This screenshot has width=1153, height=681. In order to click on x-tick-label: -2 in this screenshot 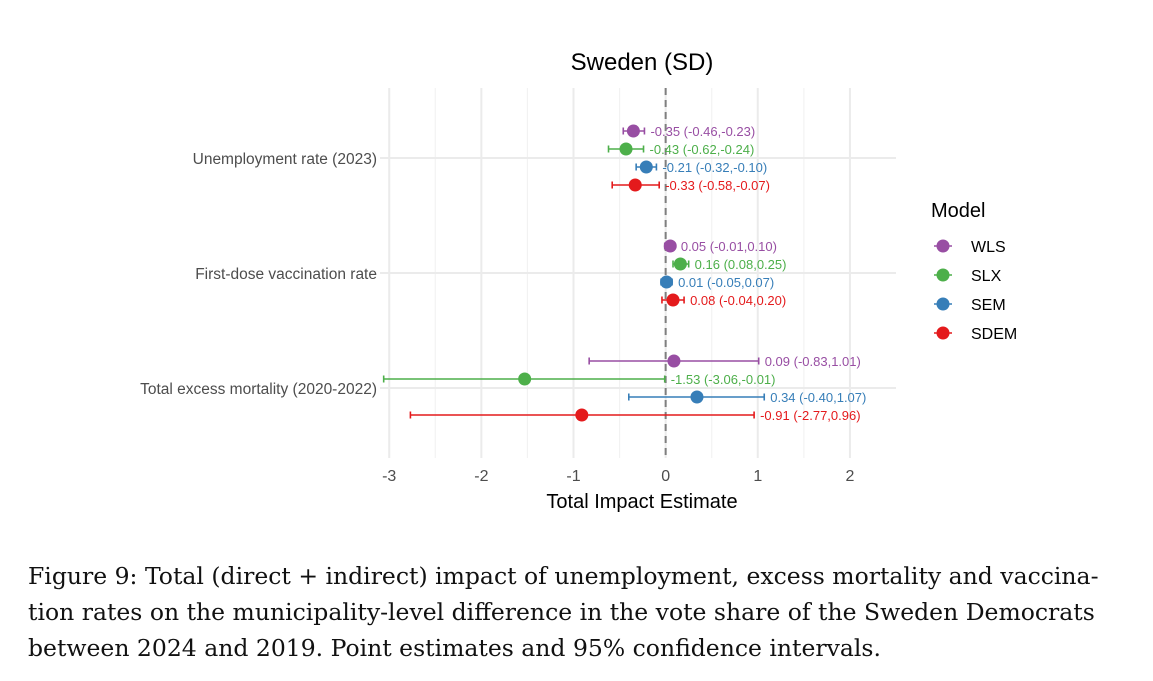, I will do `click(481, 476)`.